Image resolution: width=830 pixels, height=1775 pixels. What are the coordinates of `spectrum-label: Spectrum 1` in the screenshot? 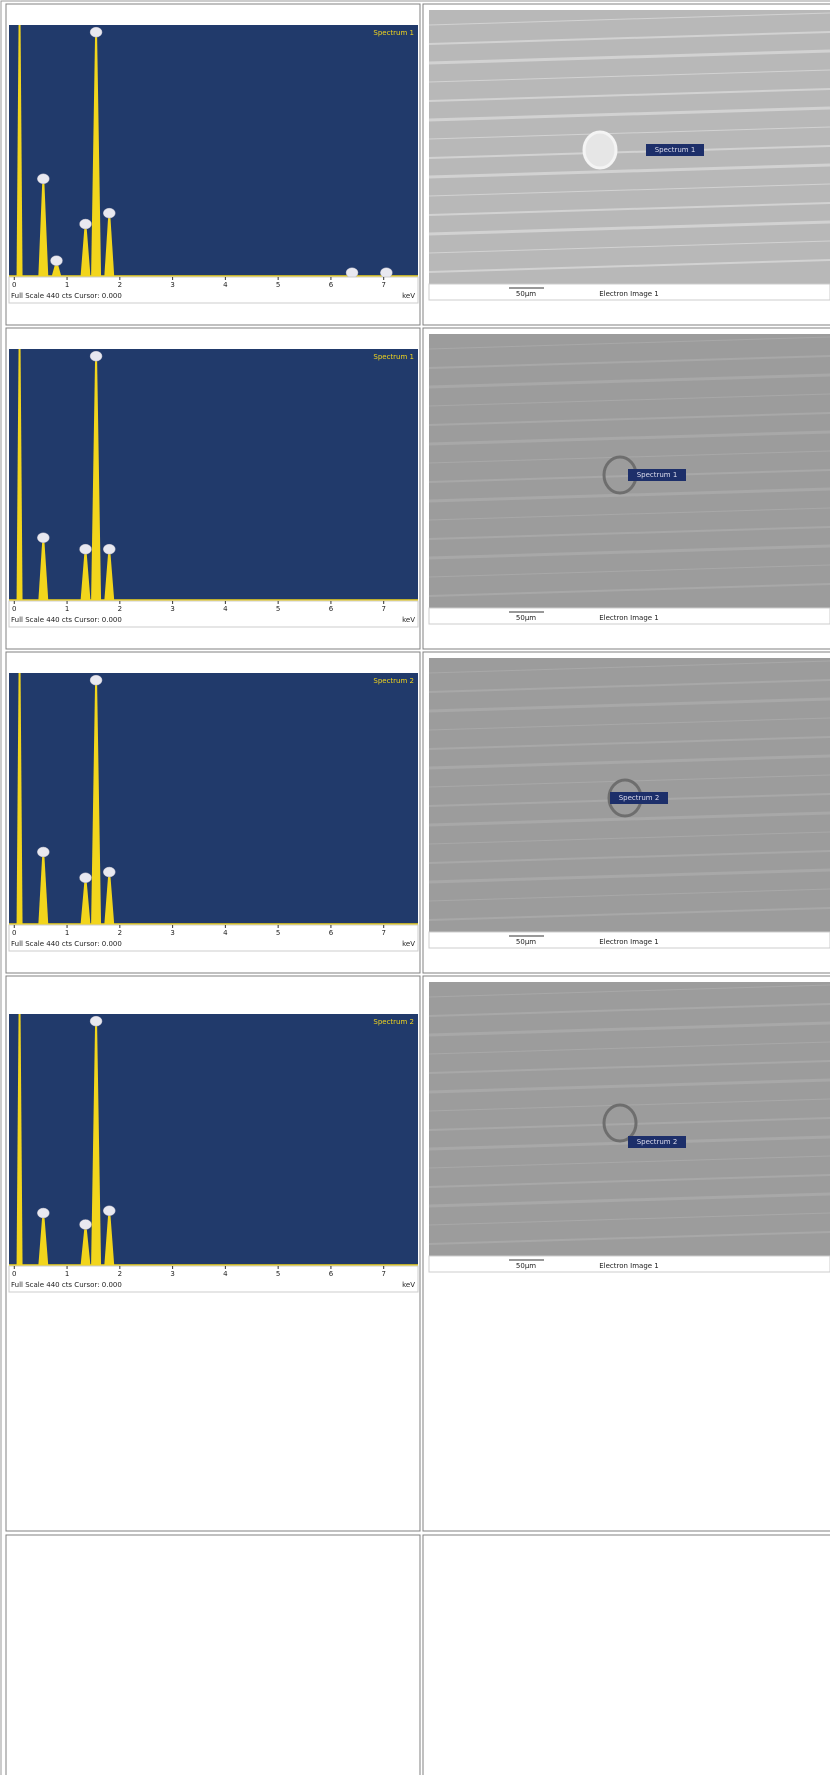 It's located at (675, 150).